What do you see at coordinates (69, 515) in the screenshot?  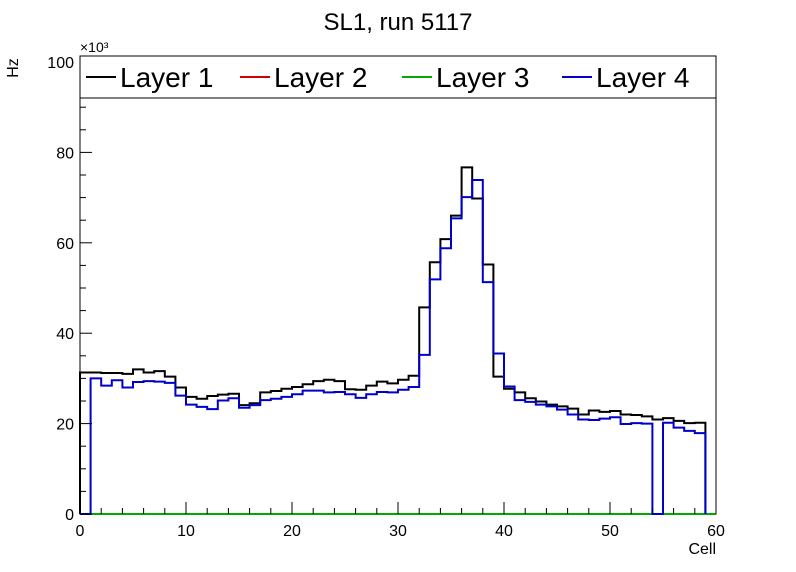 I see `y-tick-label: 0` at bounding box center [69, 515].